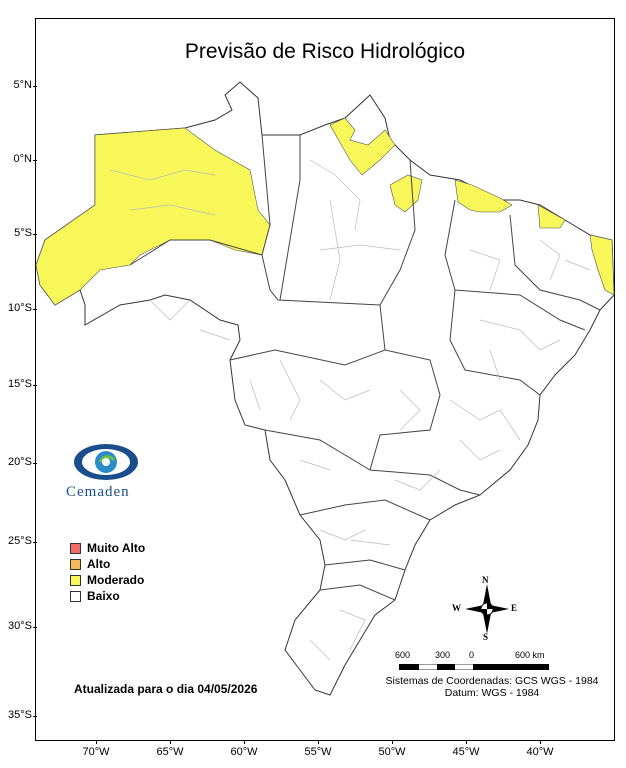 The height and width of the screenshot is (768, 626). What do you see at coordinates (485, 580) in the screenshot?
I see `compass-n: N` at bounding box center [485, 580].